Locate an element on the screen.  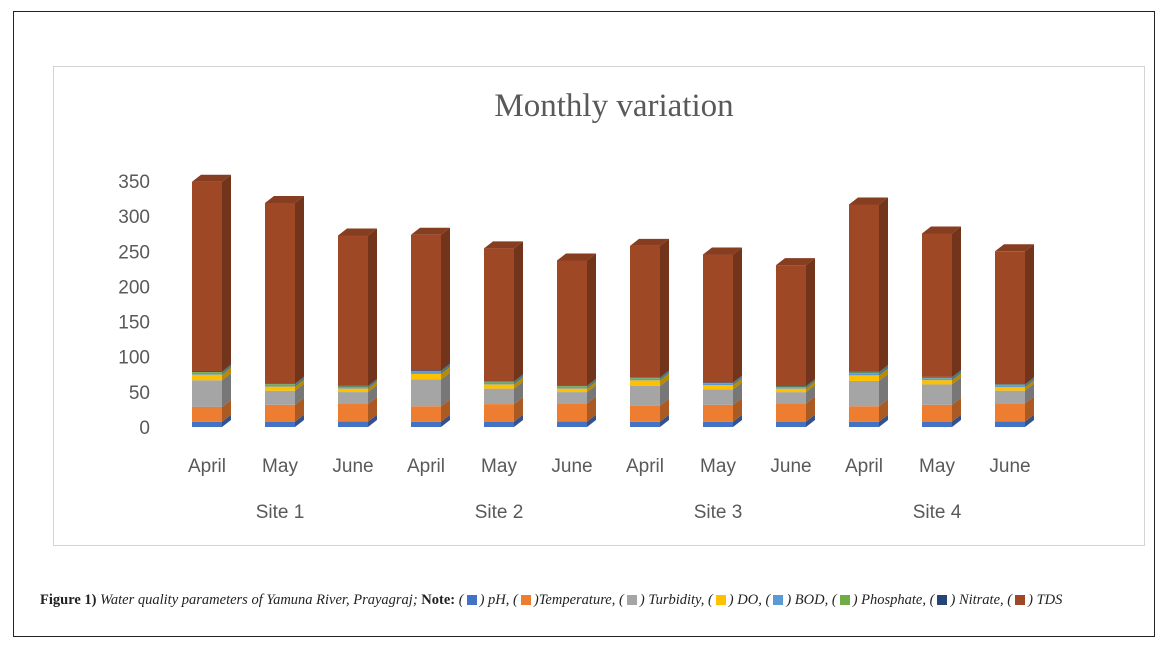
y-tick-label: 100 is located at coordinates (134, 358).